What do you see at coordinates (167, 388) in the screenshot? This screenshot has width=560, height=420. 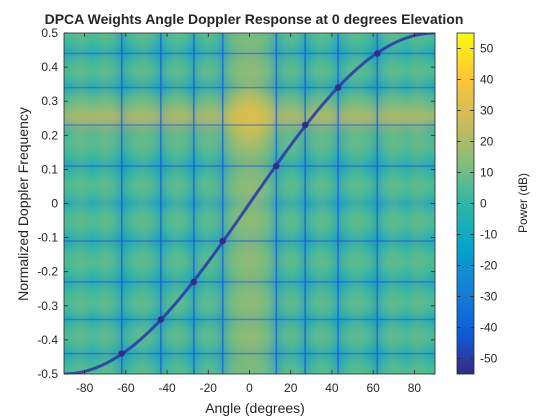 I see `x-tick-label: -40` at bounding box center [167, 388].